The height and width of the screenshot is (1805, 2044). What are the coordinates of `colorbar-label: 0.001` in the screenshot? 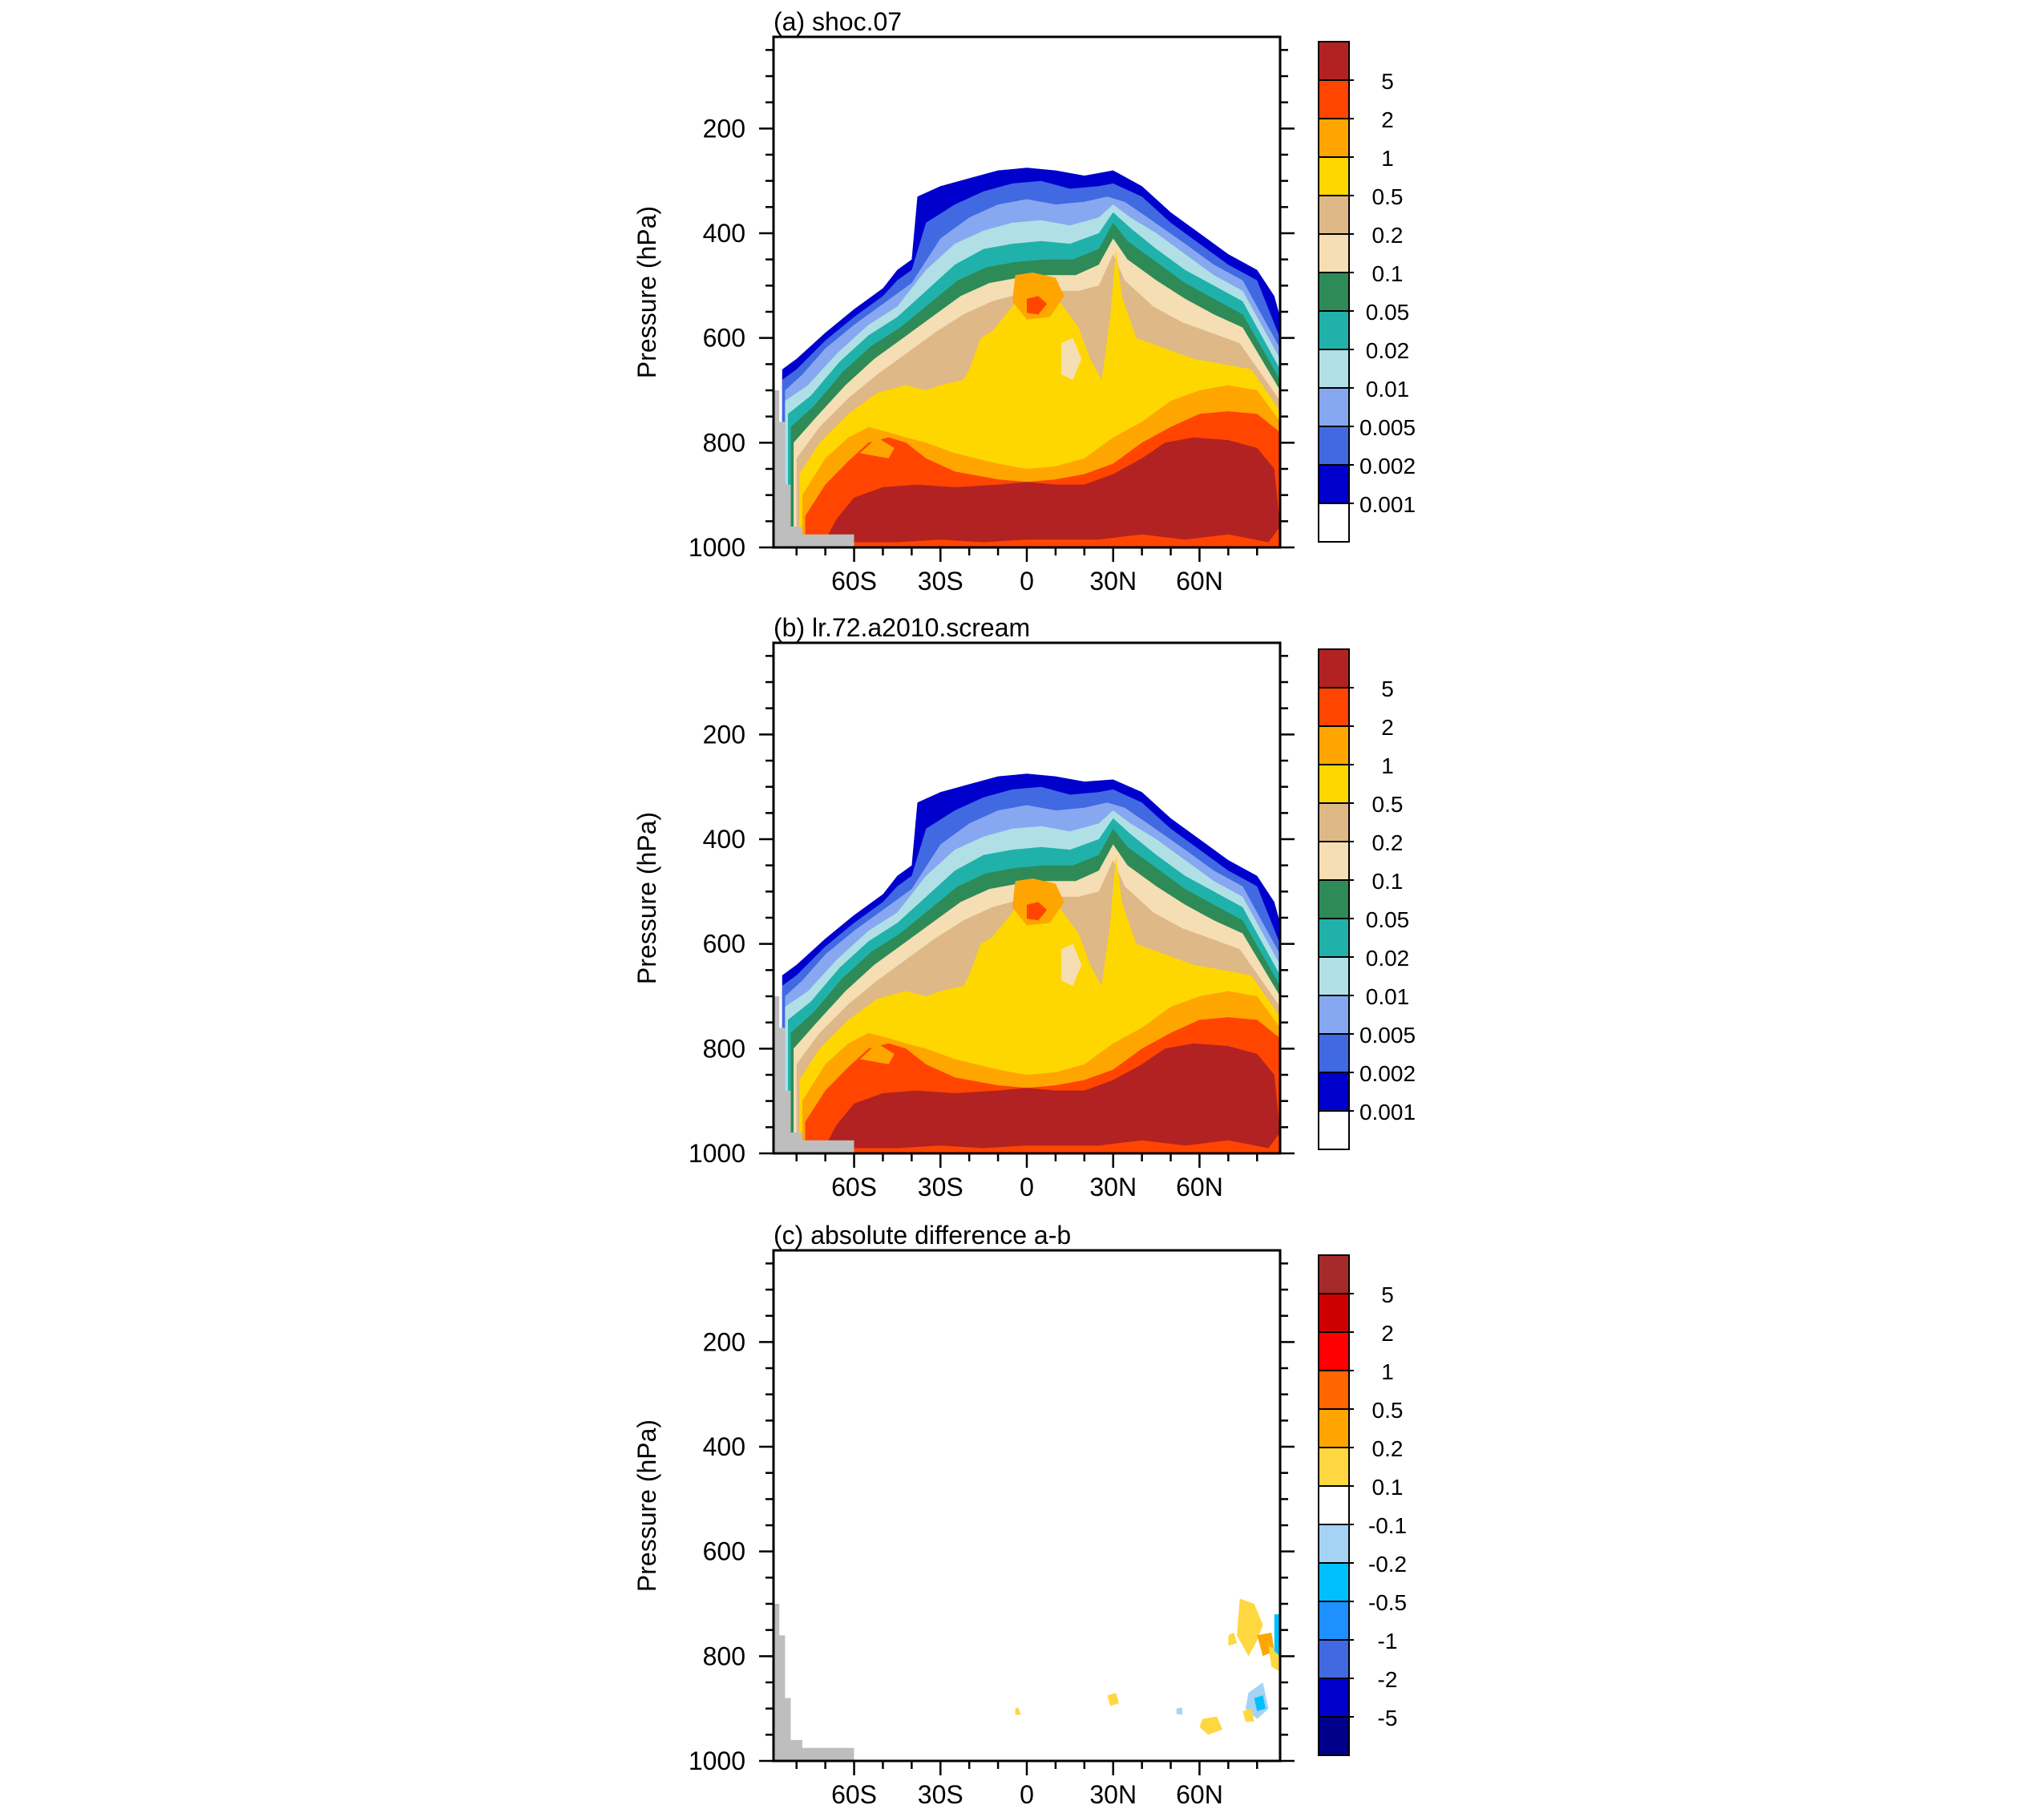 It's located at (1387, 1112).